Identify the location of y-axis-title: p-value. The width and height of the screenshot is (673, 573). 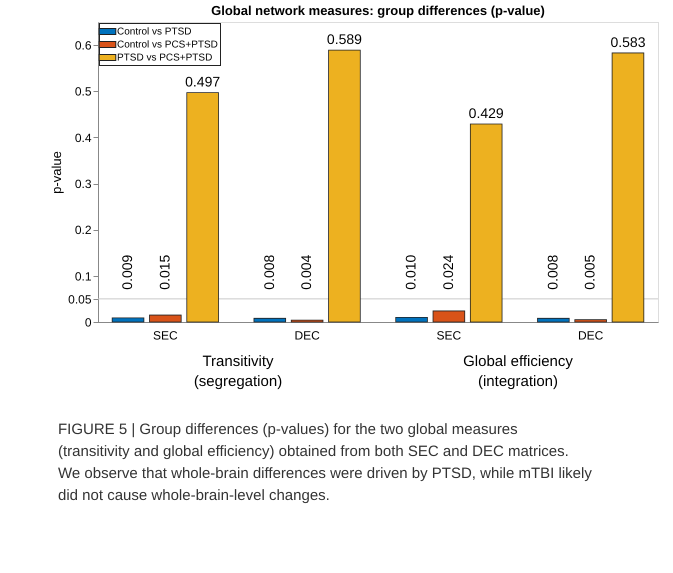
(56, 172).